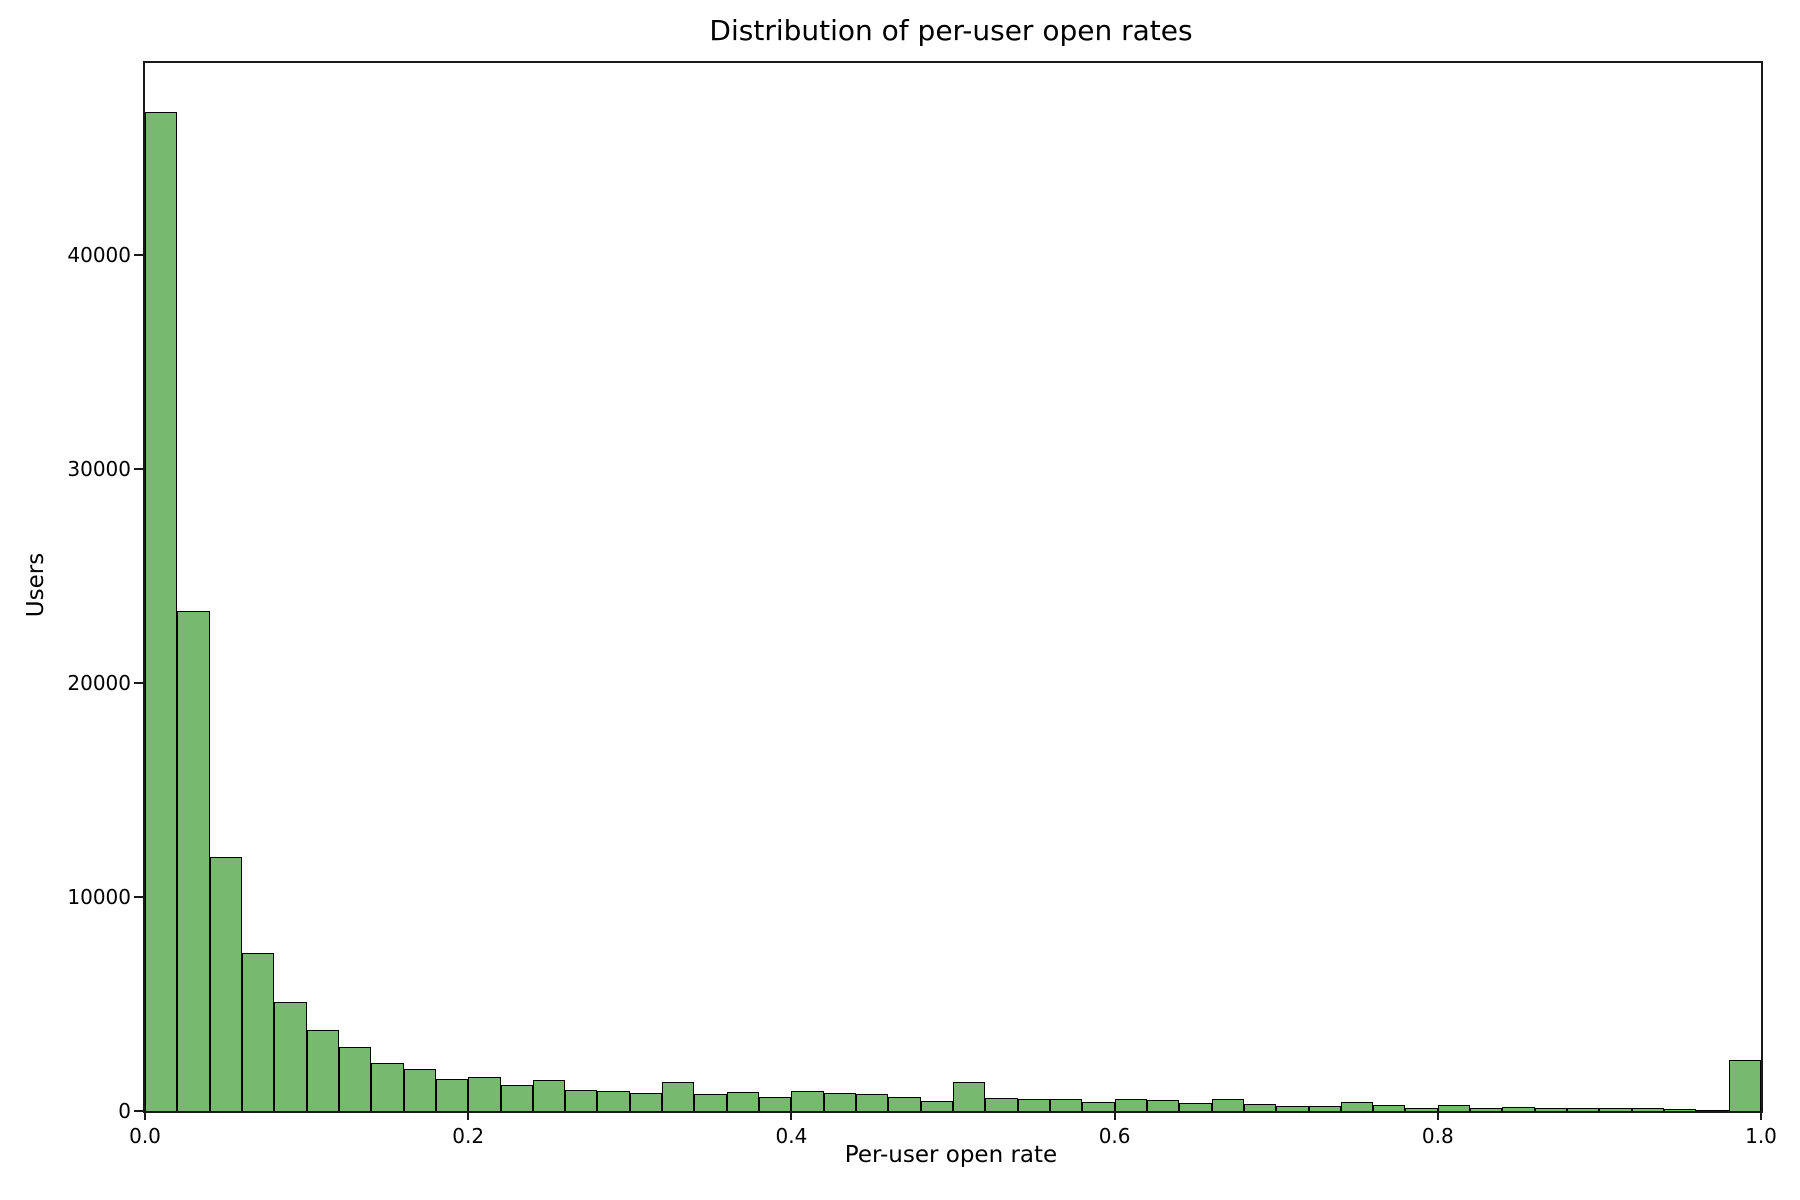 The height and width of the screenshot is (1200, 1800). What do you see at coordinates (1761, 1136) in the screenshot?
I see `x-axis-tick-label: 1.0` at bounding box center [1761, 1136].